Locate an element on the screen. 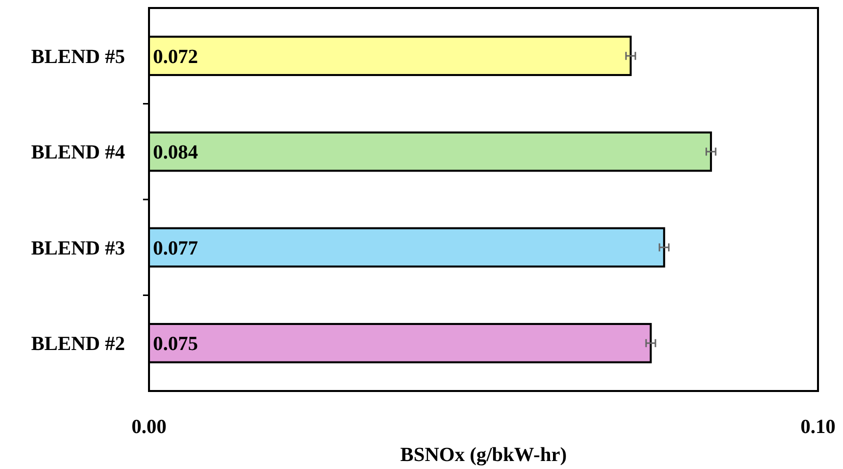  data-label: 0.084 is located at coordinates (175, 153).